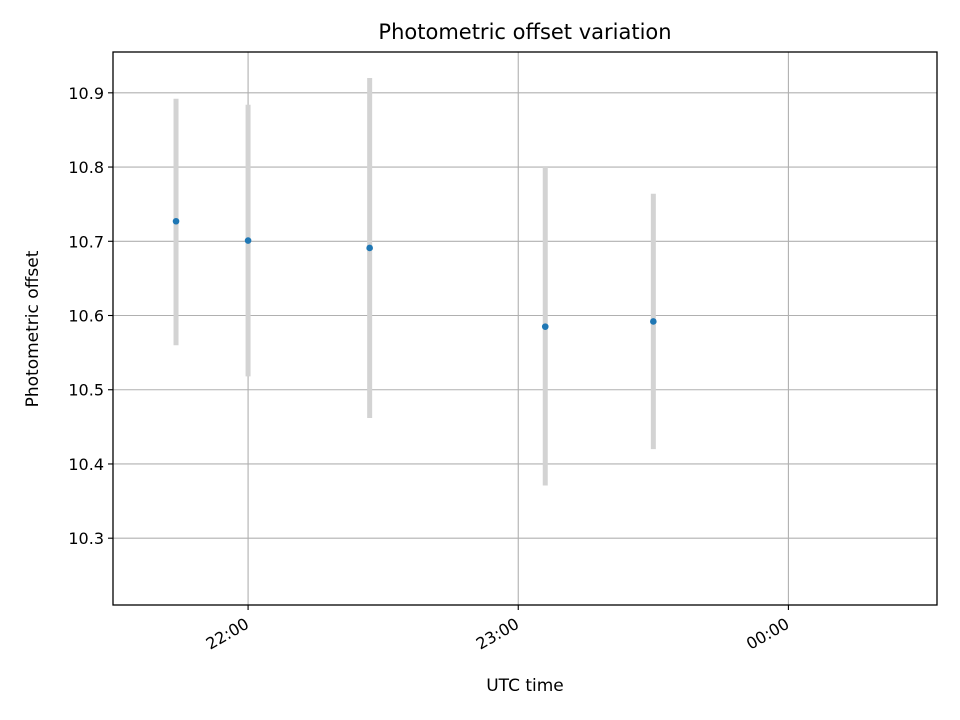  I want to click on y-tick-label: 10.3, so click(86, 538).